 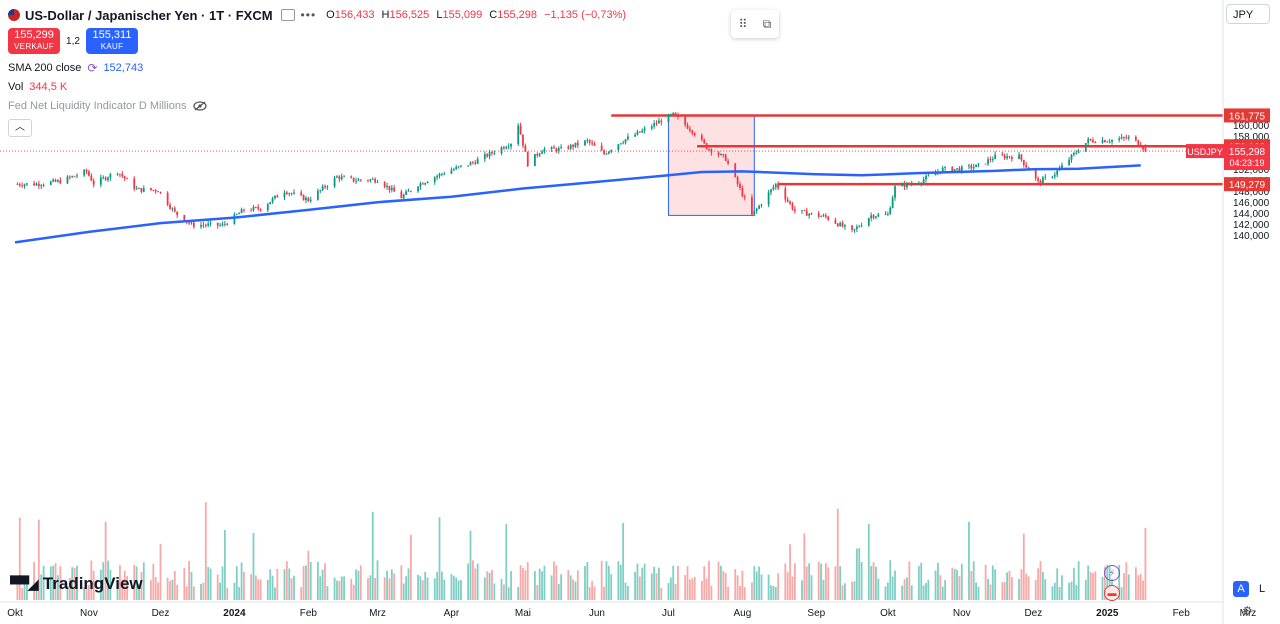 What do you see at coordinates (319, 67) in the screenshot?
I see `sma-indicator-row: SMA 200 close ⟳ 152,743` at bounding box center [319, 67].